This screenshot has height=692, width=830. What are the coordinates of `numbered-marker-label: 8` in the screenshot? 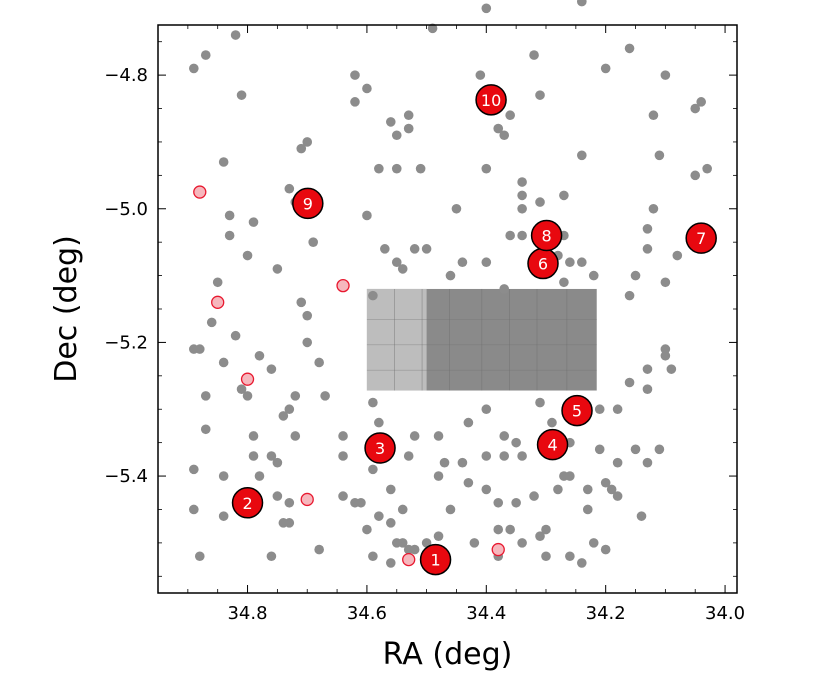 It's located at (546, 235).